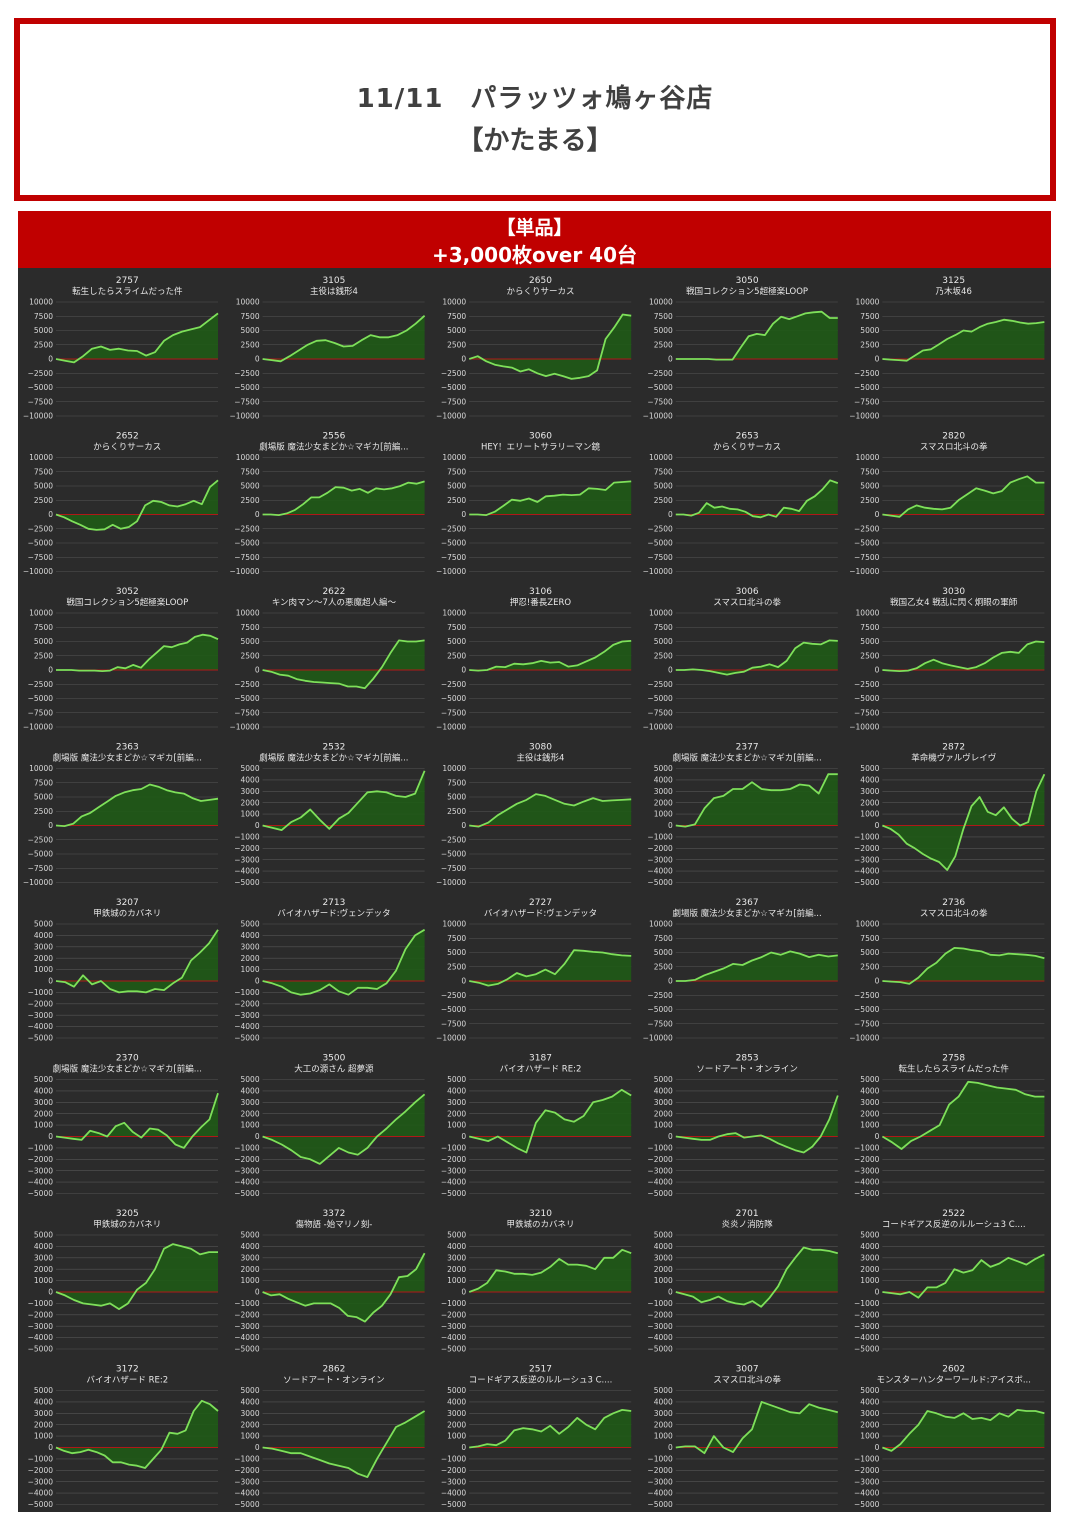  Describe the element at coordinates (127, 602) in the screenshot. I see `chart-machine-name: 戦国コレクション5超極楽LOOP` at that location.